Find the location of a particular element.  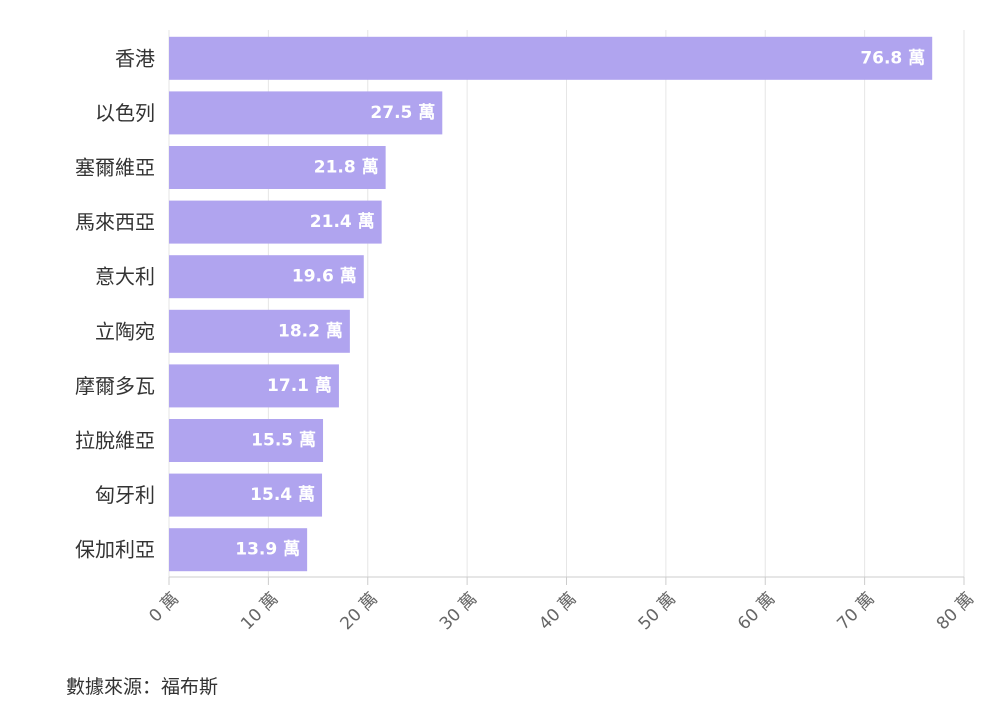

category-label: 立陶宛 is located at coordinates (125, 331).